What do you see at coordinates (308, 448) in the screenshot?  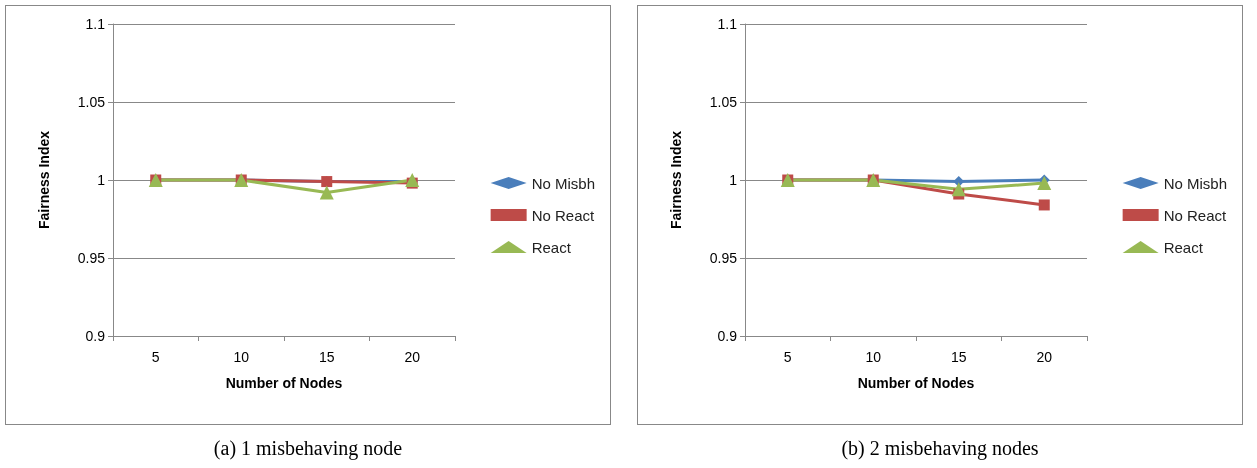 I see `text: (a) 1 misbehaving node` at bounding box center [308, 448].